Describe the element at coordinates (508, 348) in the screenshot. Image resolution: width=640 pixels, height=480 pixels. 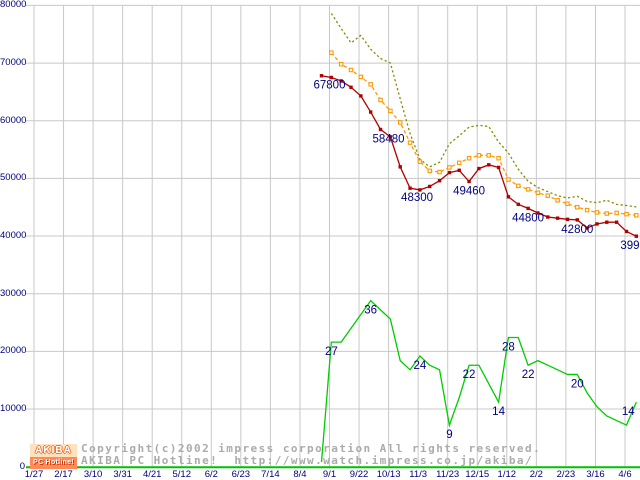
I see `shop-count-value-label: 28` at that location.